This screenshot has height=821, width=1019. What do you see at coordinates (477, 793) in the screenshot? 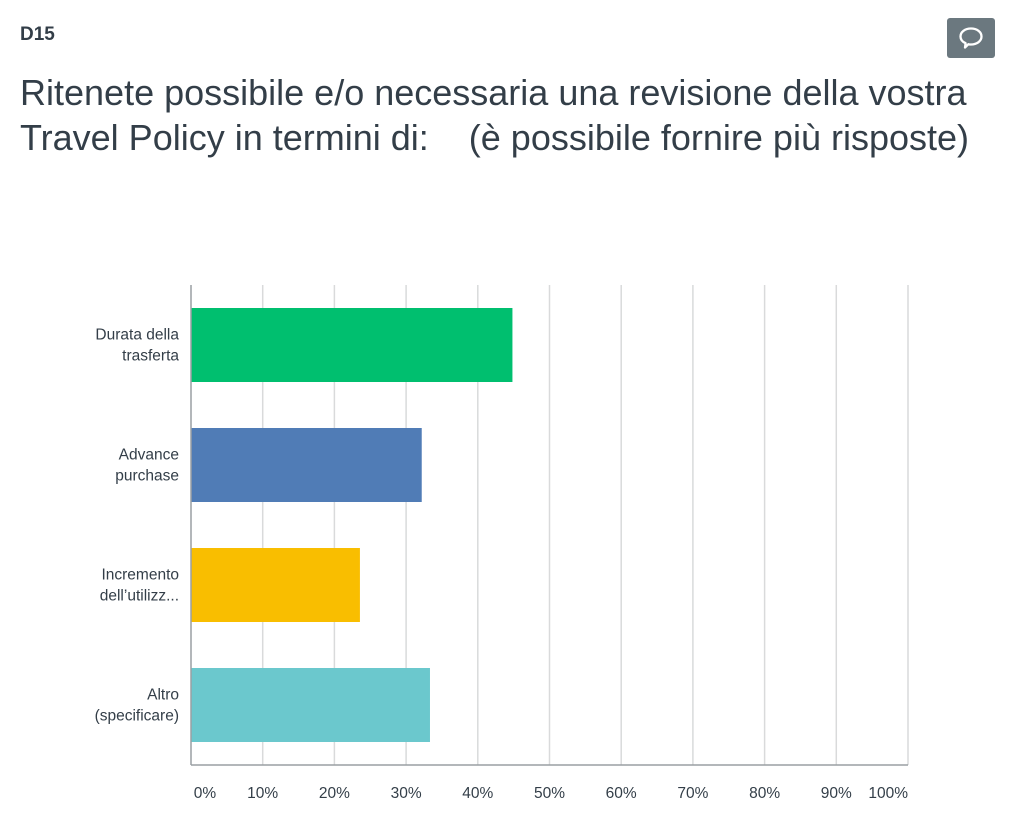
I see `x-tick-label: 40%` at bounding box center [477, 793].